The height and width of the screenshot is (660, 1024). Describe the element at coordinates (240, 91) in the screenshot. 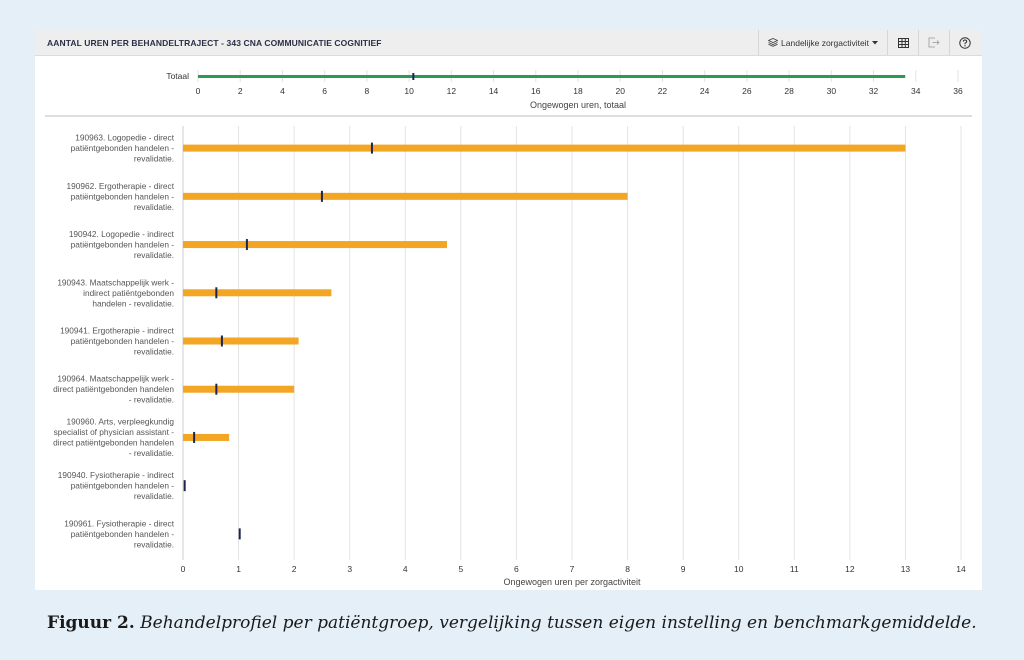

I see `total-tick-label: 2` at that location.